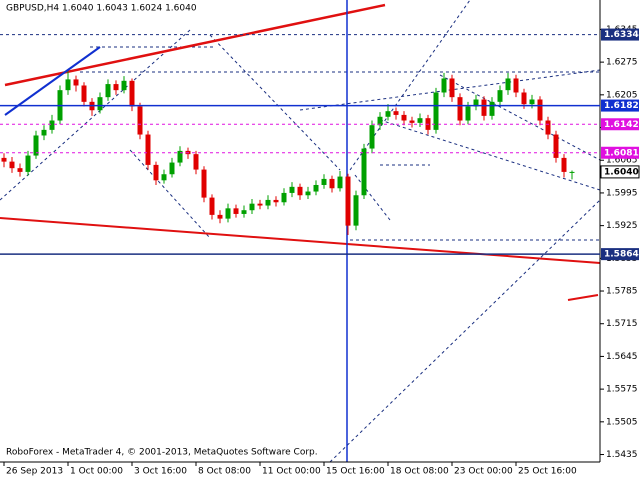 Image resolution: width=640 pixels, height=480 pixels. I want to click on x-tick-label: 26 Sep 2013, so click(34, 472).